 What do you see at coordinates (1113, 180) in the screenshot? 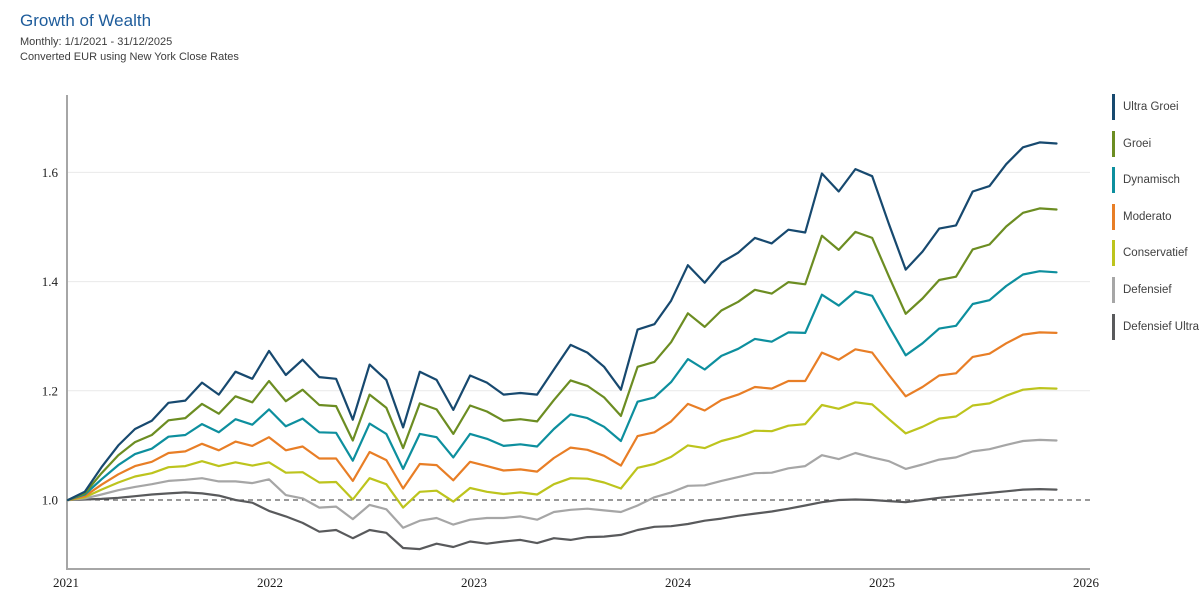
I see `legend-swatch-dynamisch` at bounding box center [1113, 180].